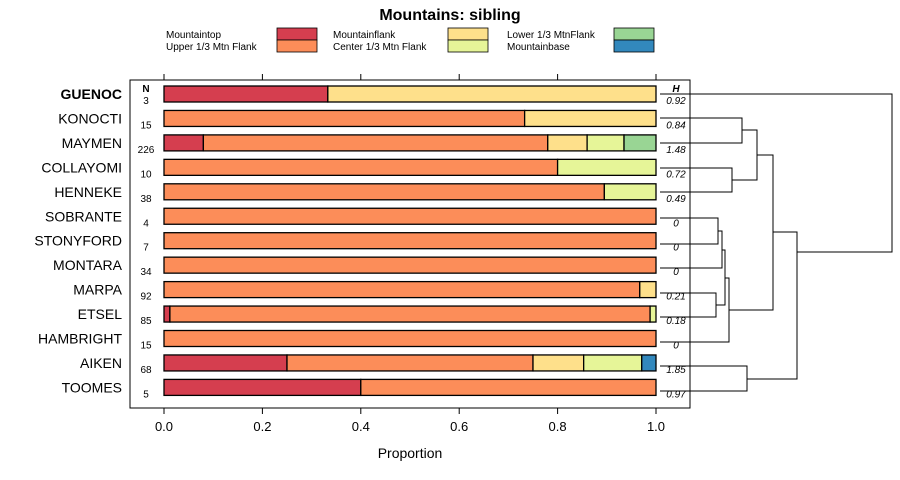  I want to click on row-label: MONTARA, so click(88, 265).